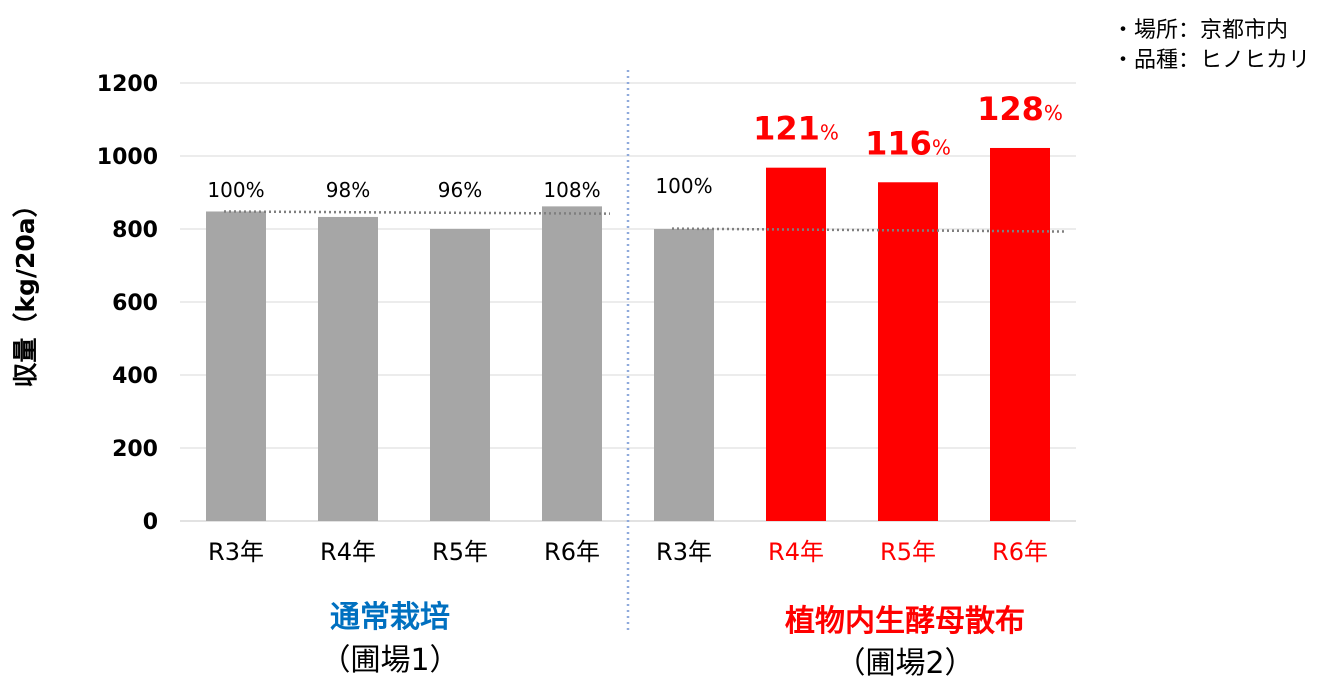 The image size is (1342, 682). What do you see at coordinates (348, 190) in the screenshot?
I see `data-label: 98%` at bounding box center [348, 190].